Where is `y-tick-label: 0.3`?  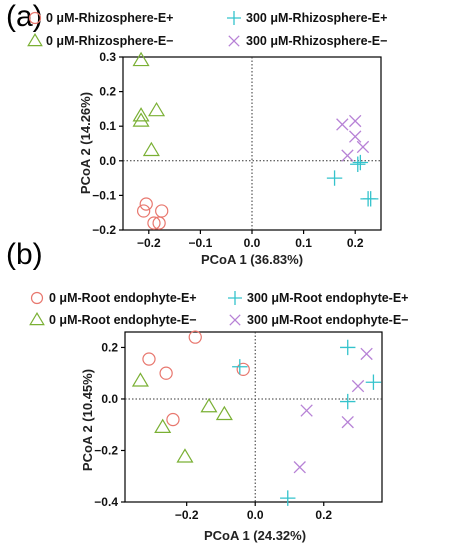
y-tick-label: 0.3 is located at coordinates (107, 57).